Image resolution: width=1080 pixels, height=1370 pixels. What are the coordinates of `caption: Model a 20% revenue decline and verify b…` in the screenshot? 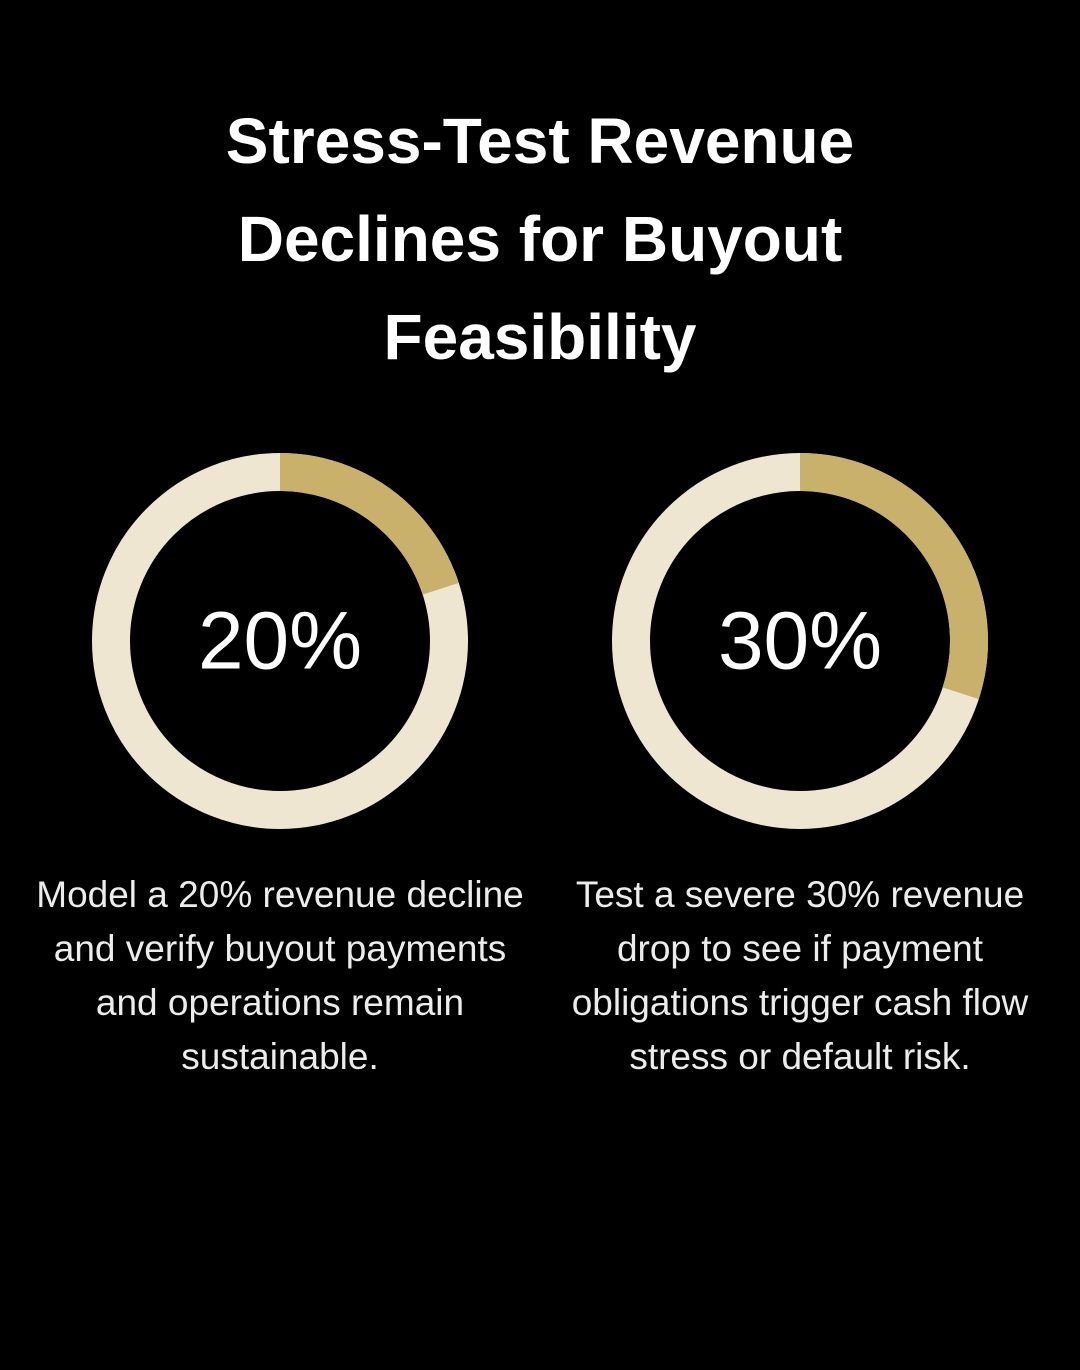 It's located at (280, 975).